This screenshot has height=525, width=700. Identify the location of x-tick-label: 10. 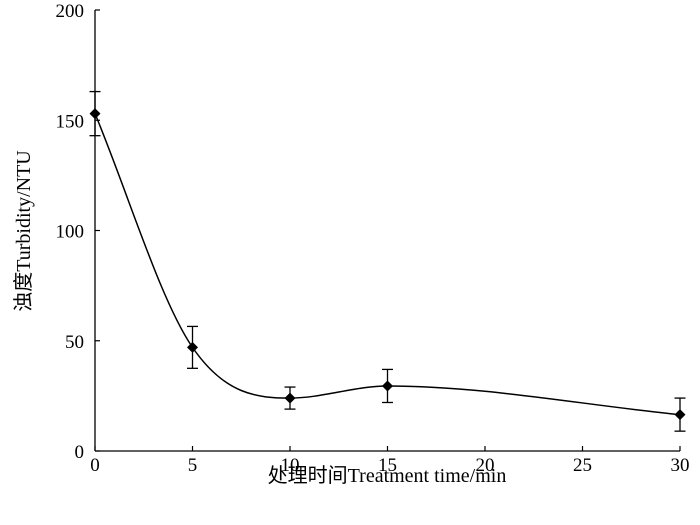
(290, 465).